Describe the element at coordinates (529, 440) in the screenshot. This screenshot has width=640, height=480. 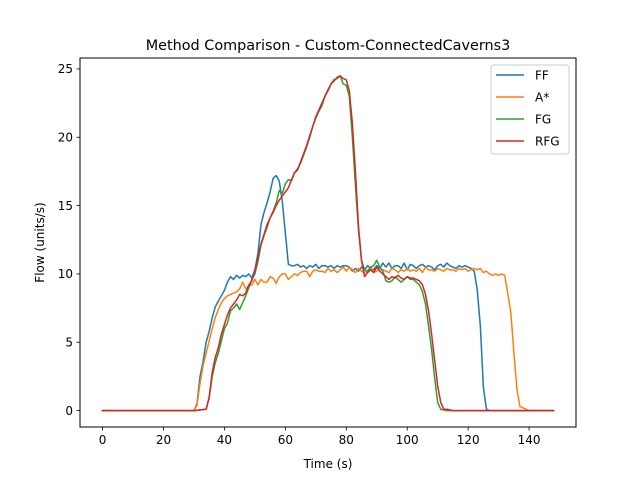
I see `x-tick-label: 140` at that location.